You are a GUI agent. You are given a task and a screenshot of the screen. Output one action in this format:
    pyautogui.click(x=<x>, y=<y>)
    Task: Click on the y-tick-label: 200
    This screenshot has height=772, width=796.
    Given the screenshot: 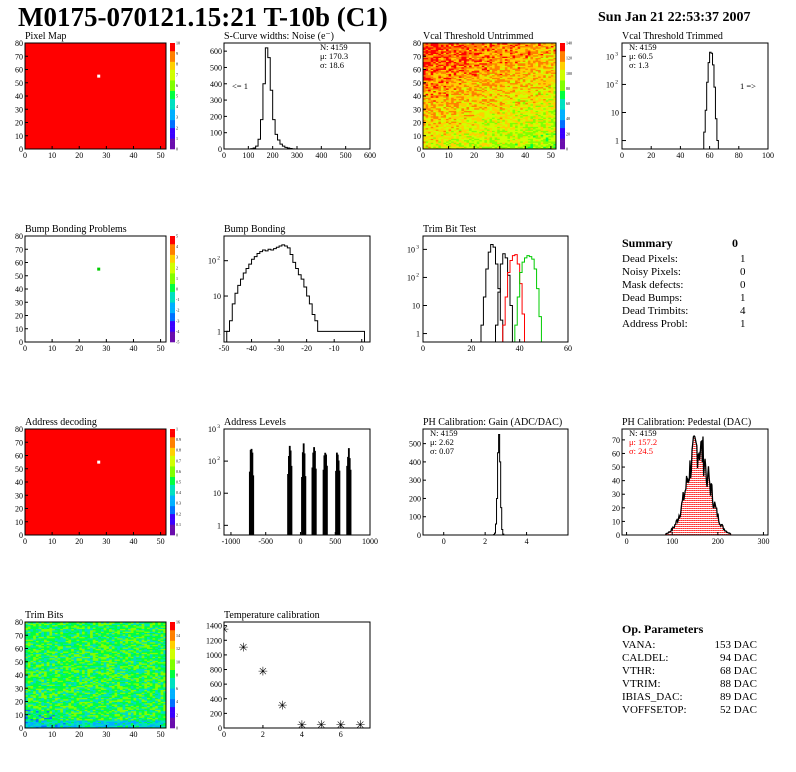 What is the action you would take?
    pyautogui.click(x=216, y=116)
    